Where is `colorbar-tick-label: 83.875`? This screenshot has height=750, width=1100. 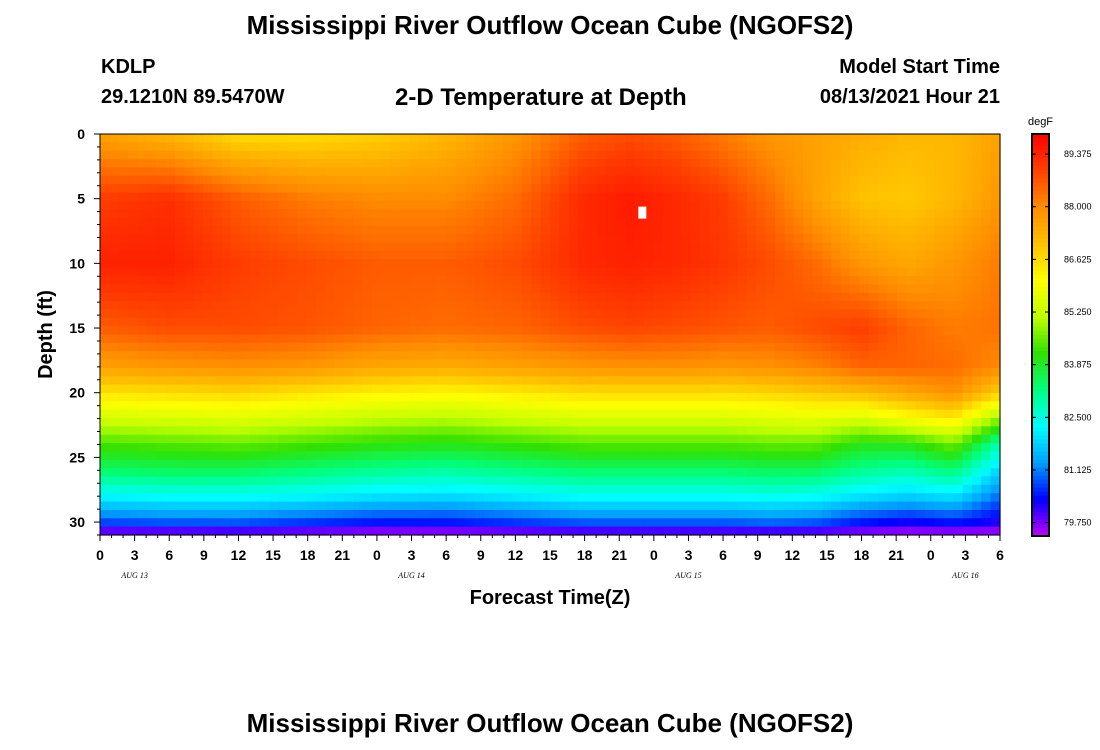 colorbar-tick-label: 83.875 is located at coordinates (1078, 365).